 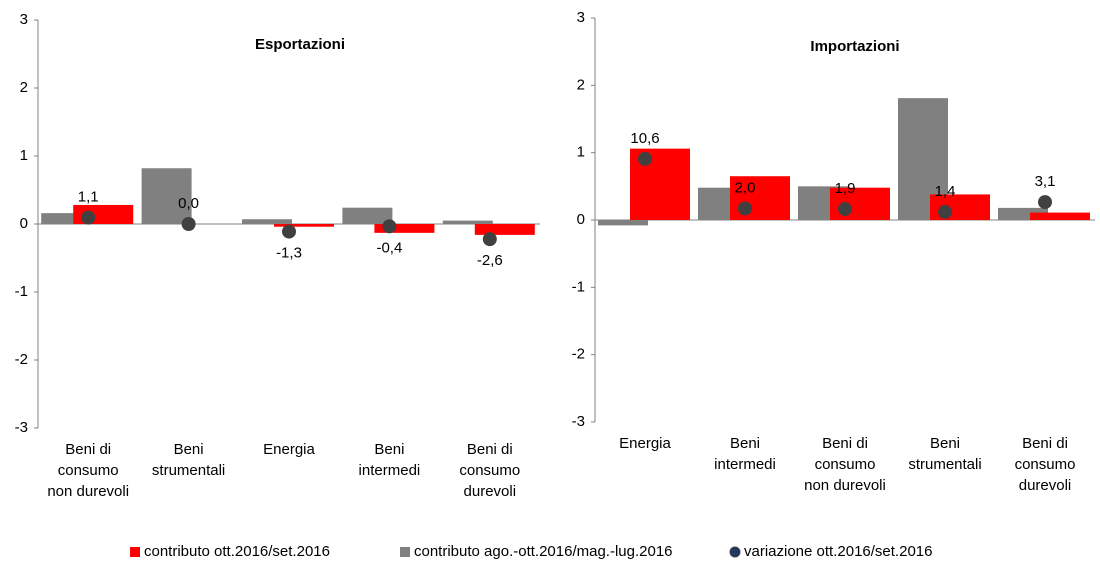 I want to click on legend-label: contributo ott.2016/set.2016, so click(x=237, y=551).